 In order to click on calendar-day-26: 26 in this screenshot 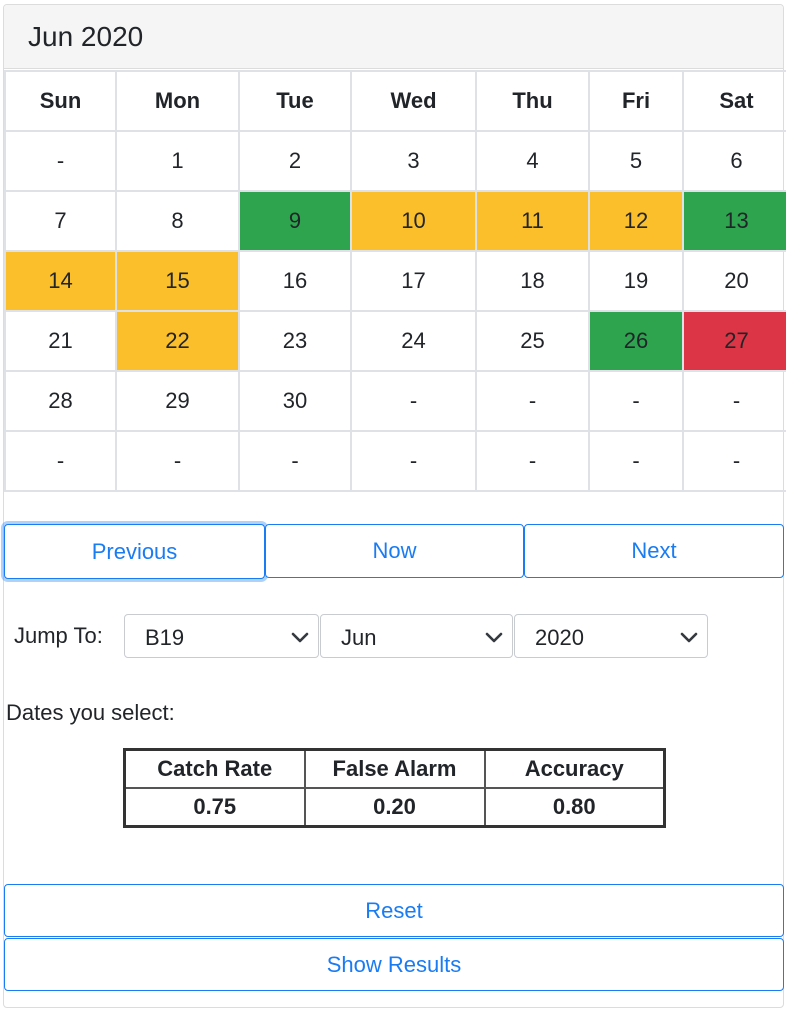, I will do `click(636, 341)`.